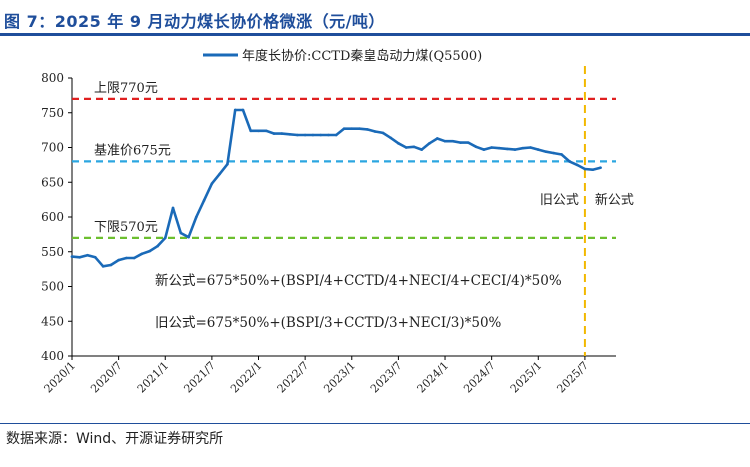  I want to click on figure-title: 图 7：2025 年 9 月动力煤长协价格微涨（元/吨）, so click(194, 21).